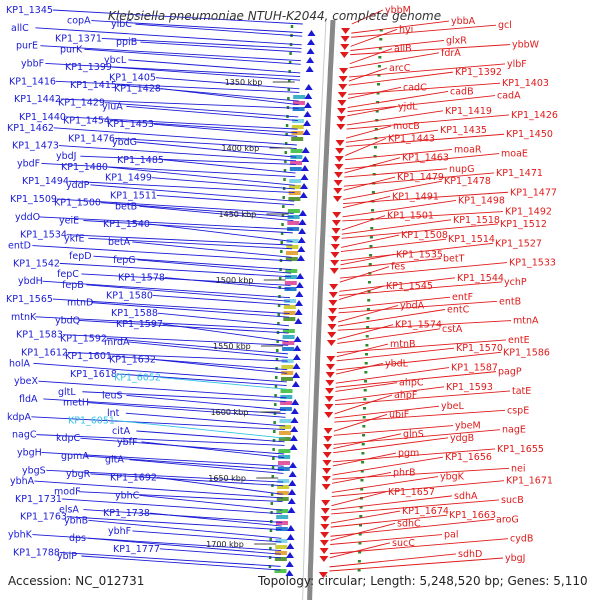  What do you see at coordinates (418, 325) in the screenshot?
I see `reverse-gene-label: KP1_1574` at bounding box center [418, 325].